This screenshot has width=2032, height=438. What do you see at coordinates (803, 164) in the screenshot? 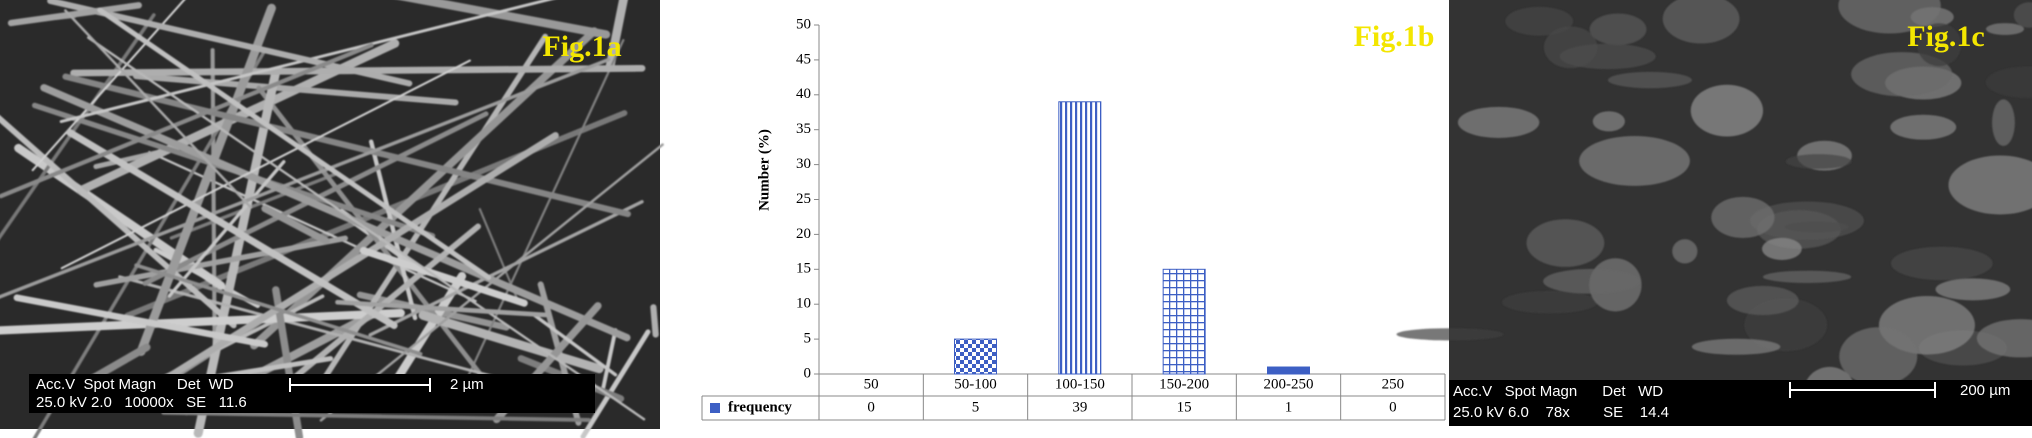
I see `y-tick-label: 30` at bounding box center [803, 164].